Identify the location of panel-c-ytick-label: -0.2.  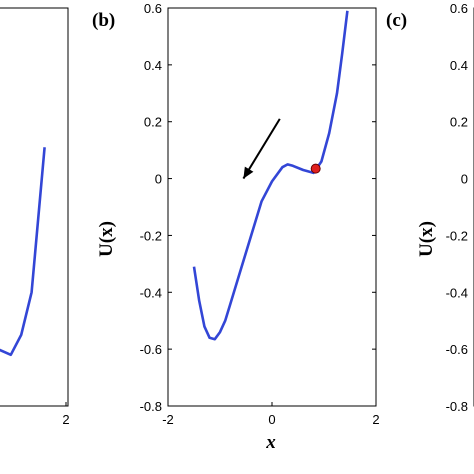
(457, 235).